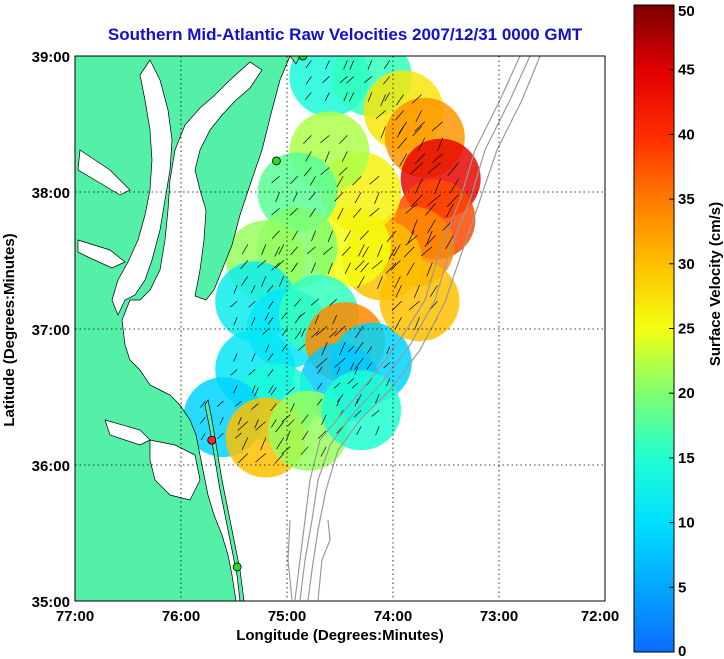 Image resolution: width=724 pixels, height=659 pixels. What do you see at coordinates (287, 616) in the screenshot?
I see `x-tick-label: 75:00` at bounding box center [287, 616].